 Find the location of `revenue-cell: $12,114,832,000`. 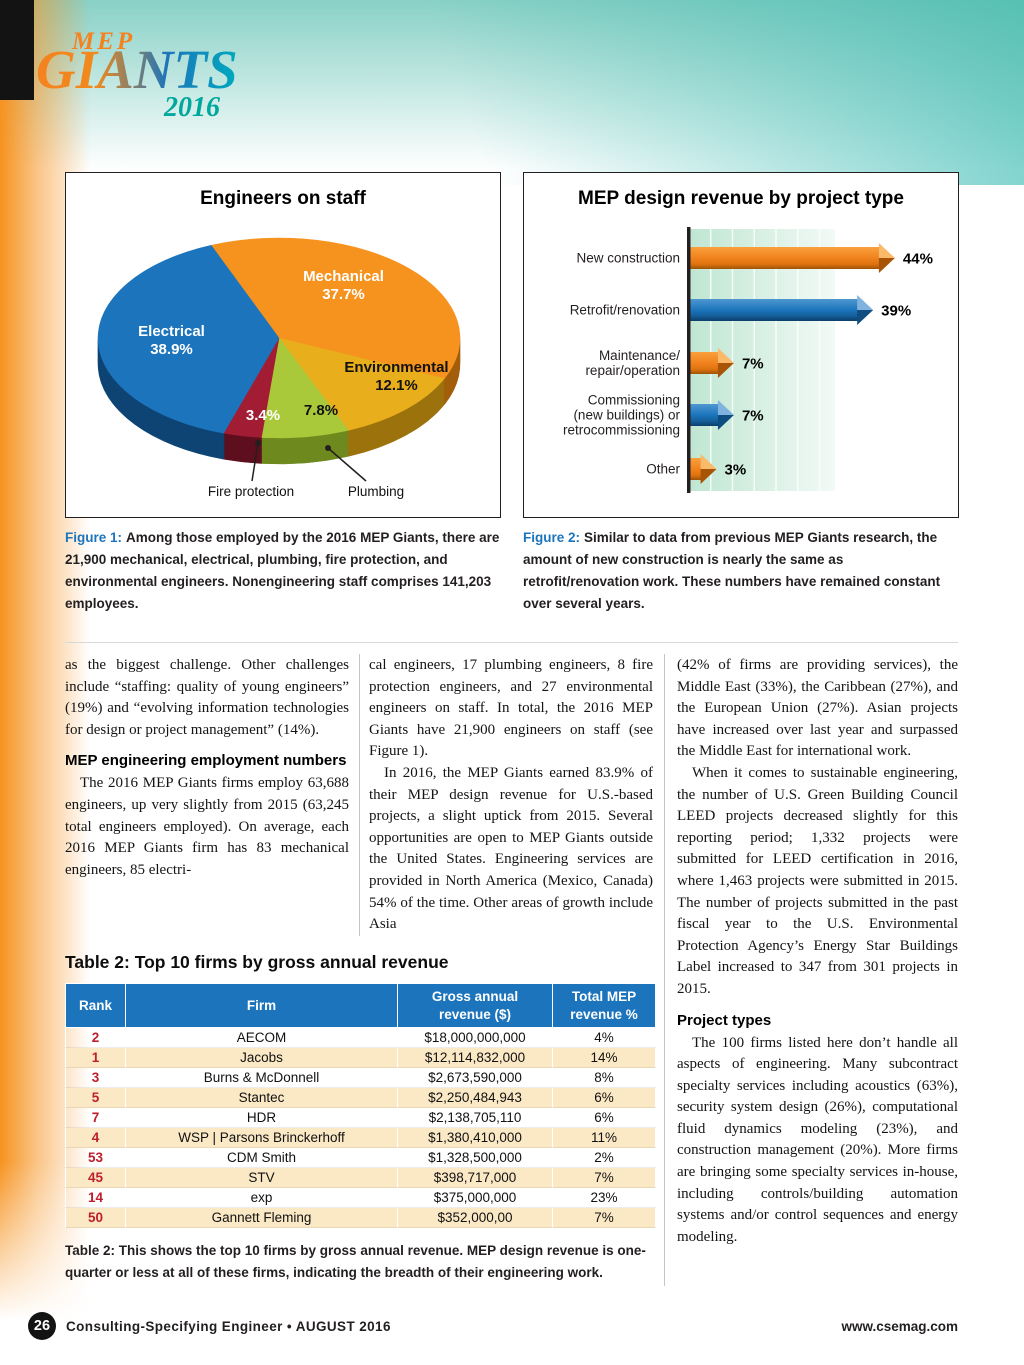

revenue-cell: $12,114,832,000 is located at coordinates (475, 1058).